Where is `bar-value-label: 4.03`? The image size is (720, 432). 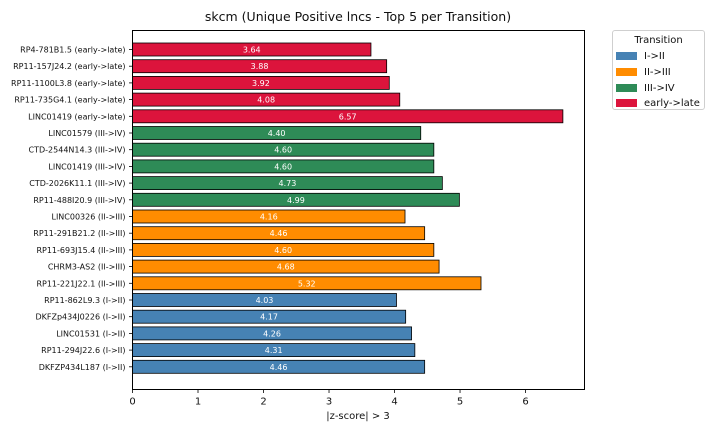 bar-value-label: 4.03 is located at coordinates (265, 300).